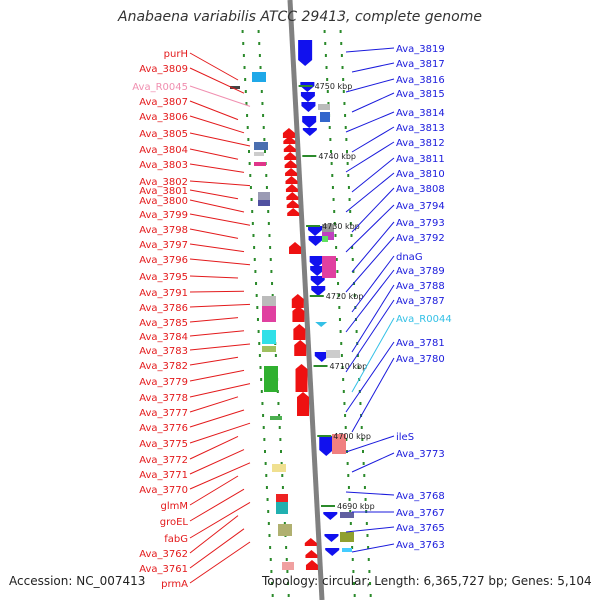  What do you see at coordinates (420, 343) in the screenshot?
I see `right-gene-label: Ava_3781` at bounding box center [420, 343].